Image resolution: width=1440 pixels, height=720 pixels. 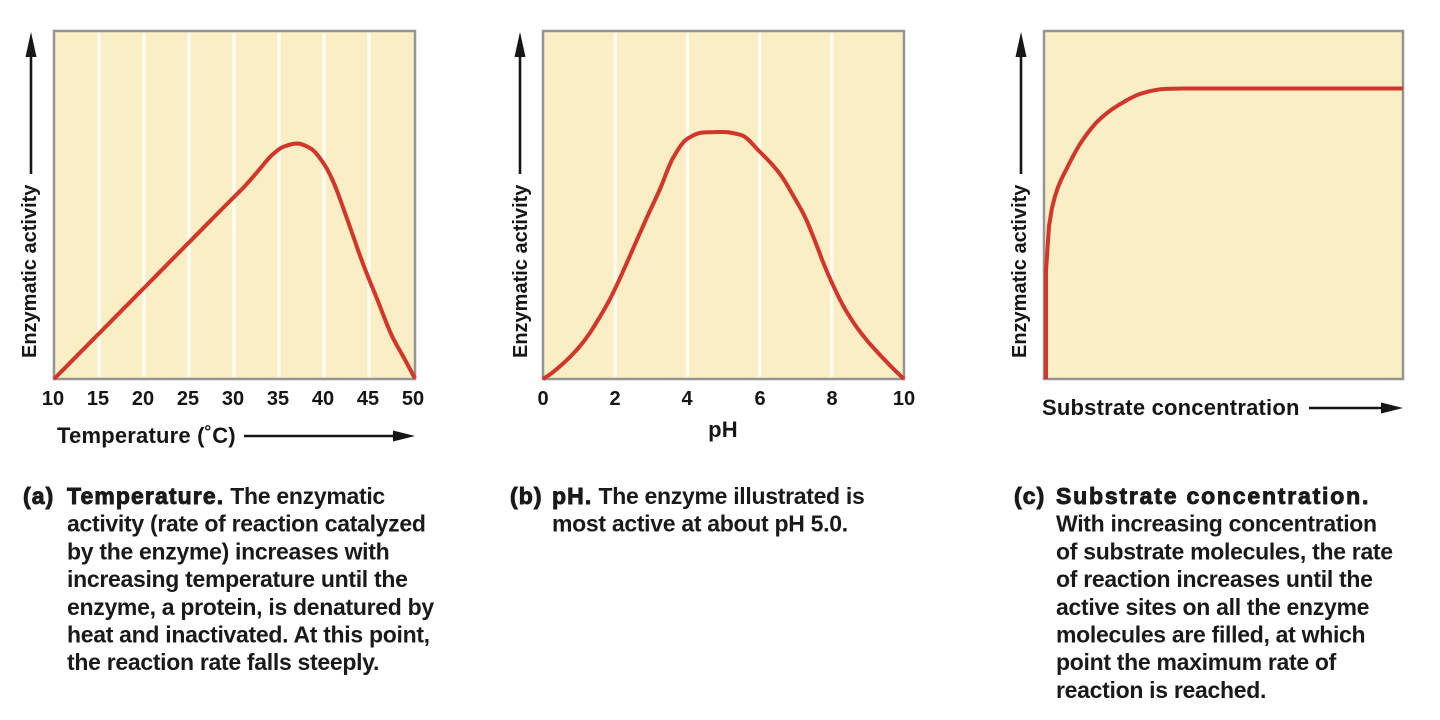 I want to click on svg-text: 8, so click(x=831, y=399).